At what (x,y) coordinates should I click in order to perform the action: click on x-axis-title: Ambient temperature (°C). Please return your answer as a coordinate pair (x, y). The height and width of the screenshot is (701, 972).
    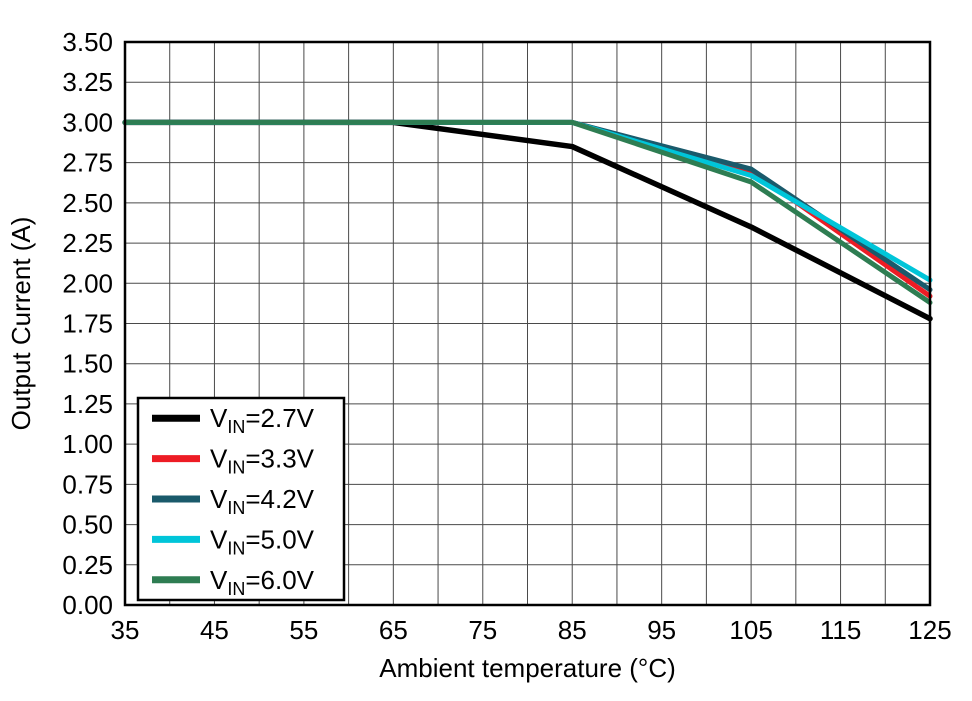
    Looking at the image, I should click on (527, 668).